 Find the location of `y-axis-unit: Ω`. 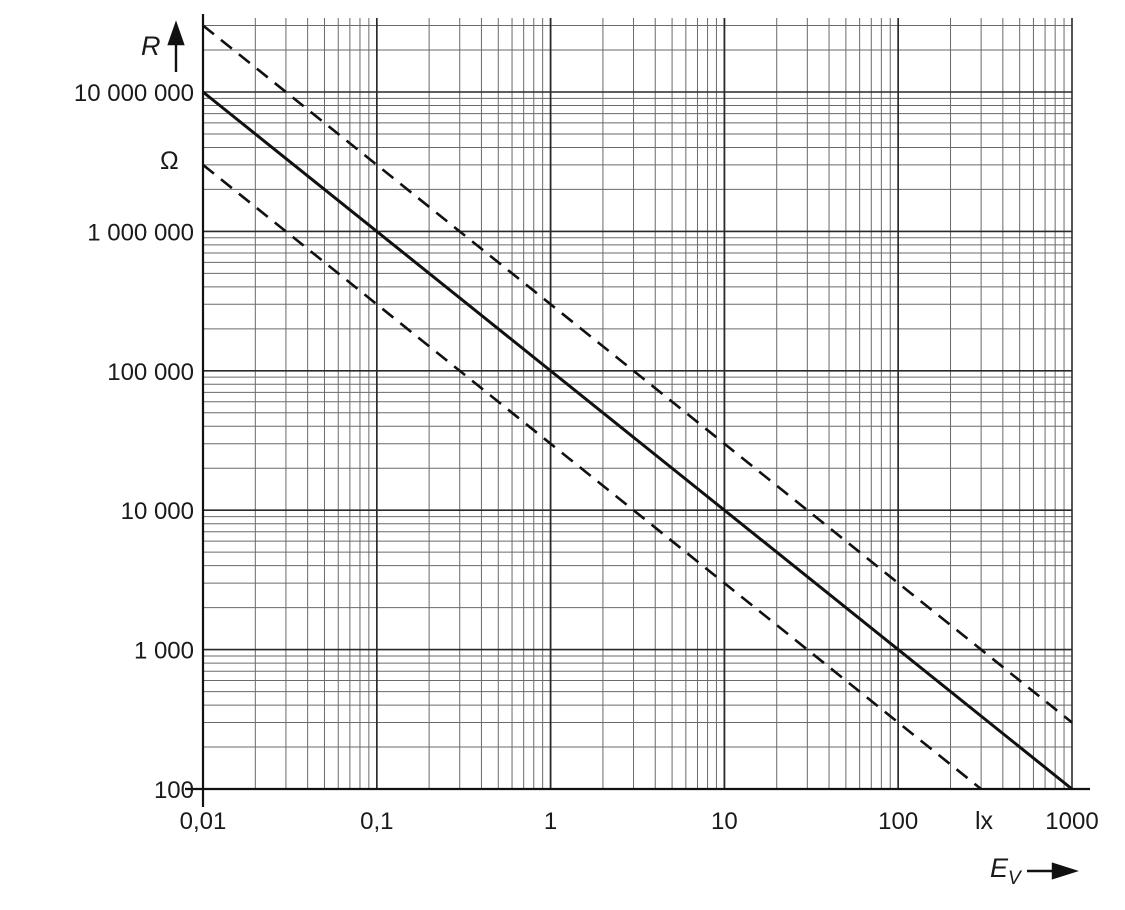

y-axis-unit: Ω is located at coordinates (169, 161).